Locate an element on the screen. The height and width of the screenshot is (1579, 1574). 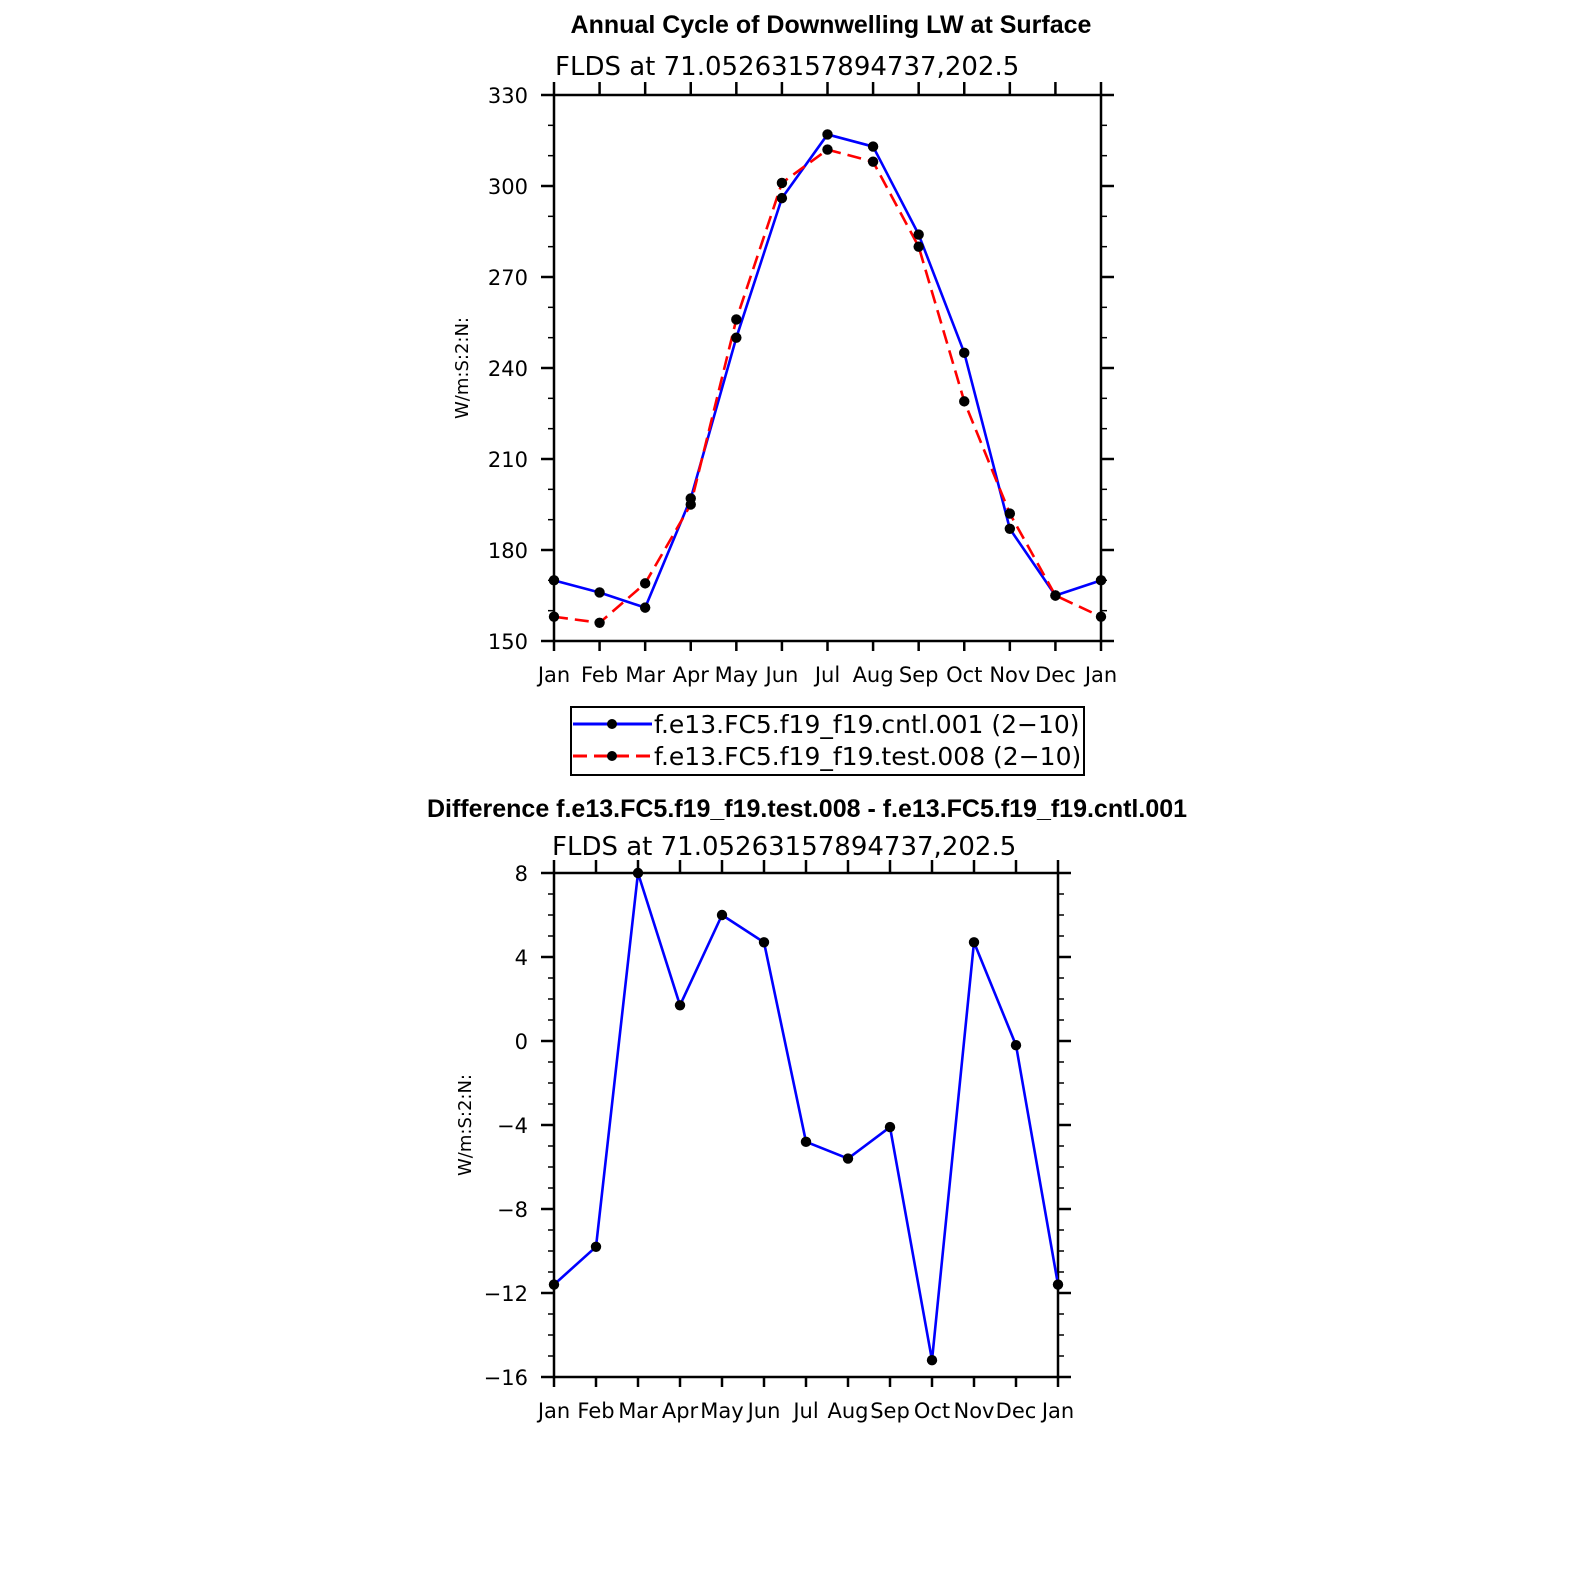
y-tick-label: −16 is located at coordinates (506, 1378).